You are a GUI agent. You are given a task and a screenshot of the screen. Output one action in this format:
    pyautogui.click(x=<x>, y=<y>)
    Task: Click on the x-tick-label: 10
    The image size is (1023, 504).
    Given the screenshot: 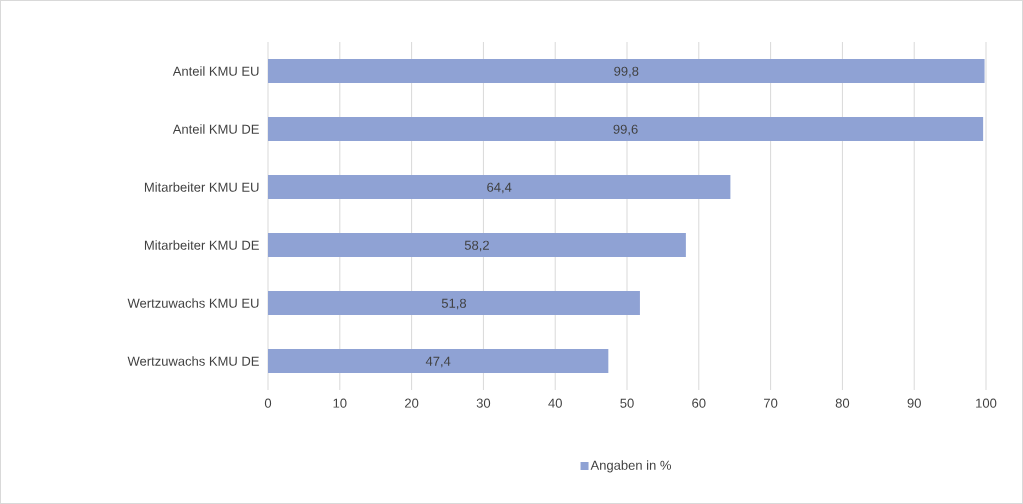 What is the action you would take?
    pyautogui.click(x=340, y=403)
    